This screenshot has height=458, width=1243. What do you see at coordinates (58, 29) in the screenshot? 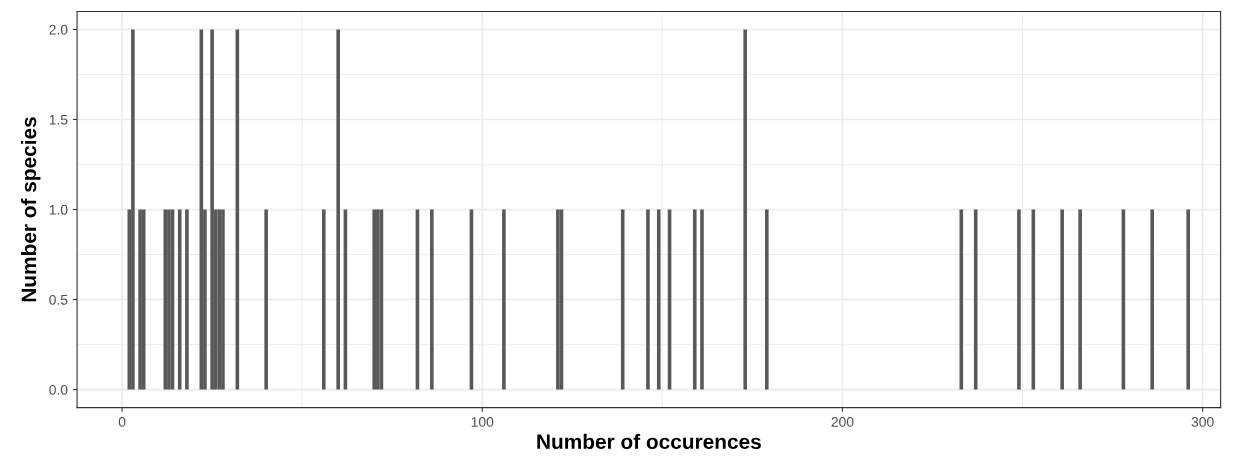
I see `y-tick-label: 2.0` at bounding box center [58, 29].